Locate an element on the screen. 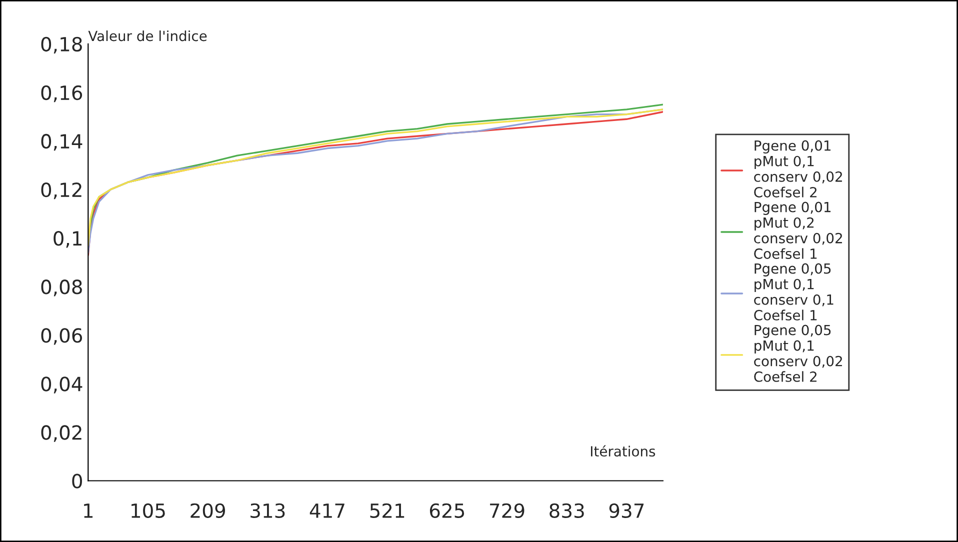 The height and width of the screenshot is (542, 958). y-tick-label: 0,14 is located at coordinates (61, 142).